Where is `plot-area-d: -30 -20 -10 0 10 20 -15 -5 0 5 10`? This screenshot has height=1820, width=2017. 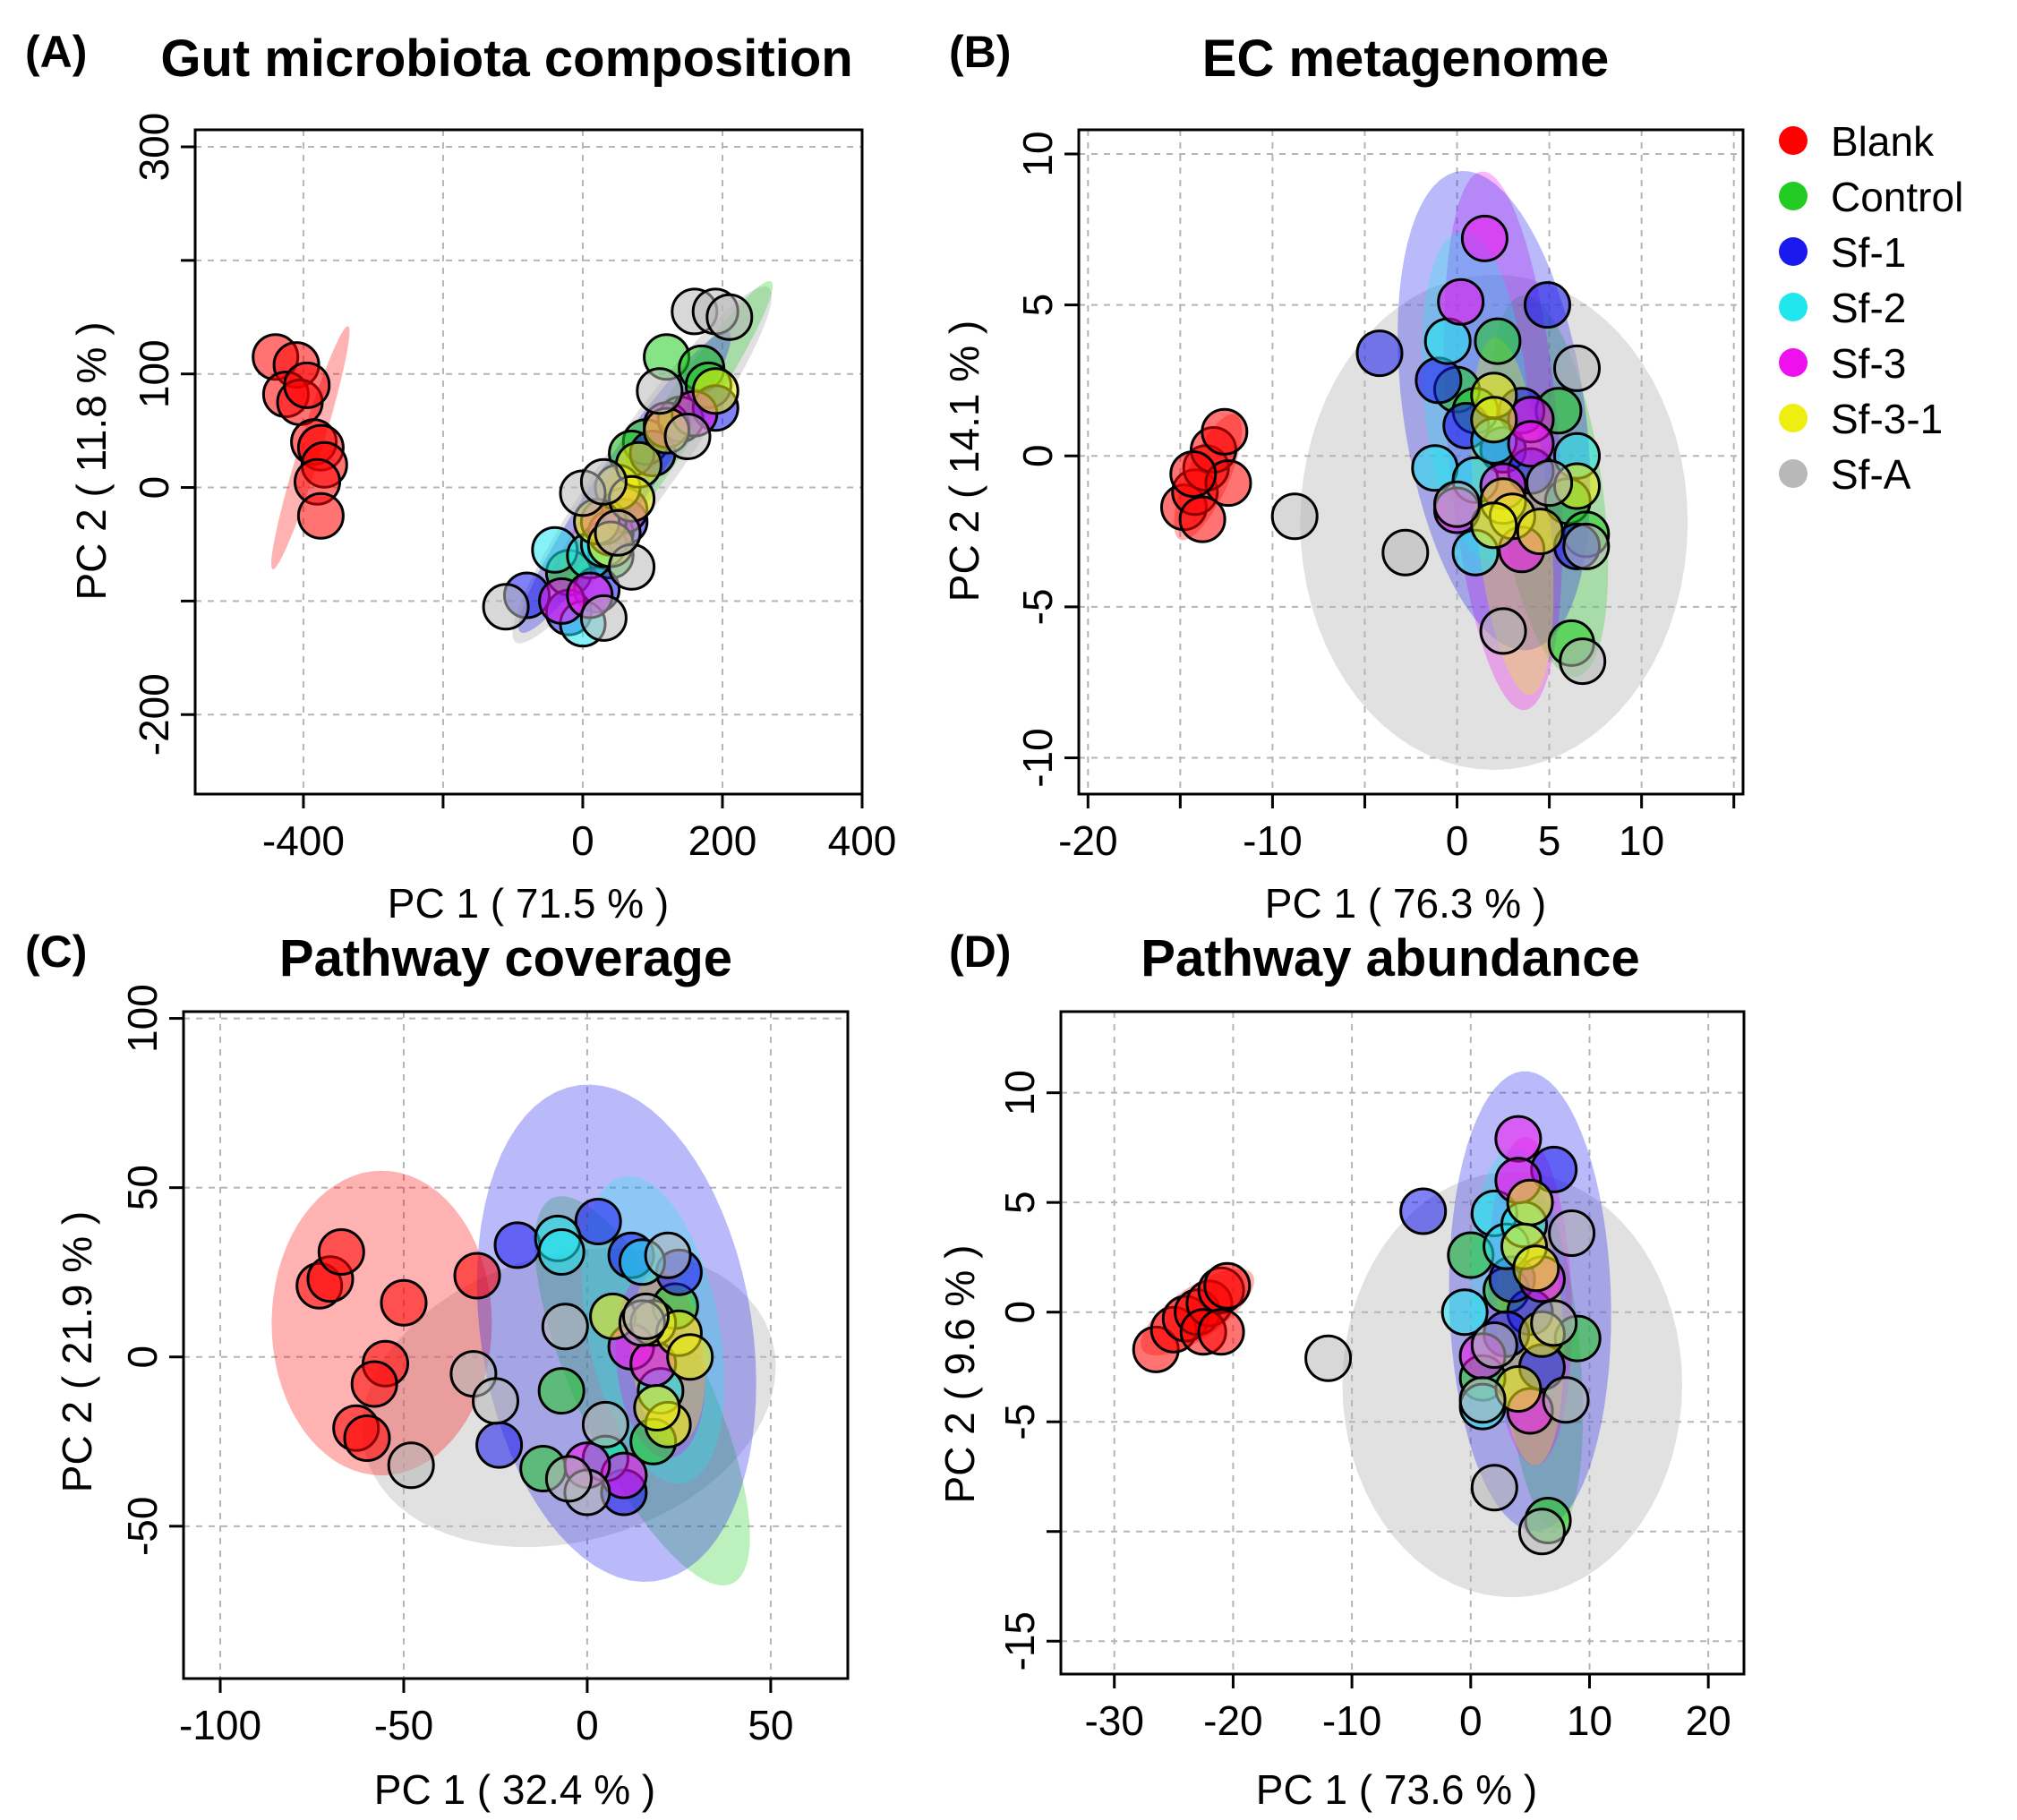
plot-area-d: -30 -20 -10 0 10 20 -15 -5 0 5 10 is located at coordinates (1371, 1377).